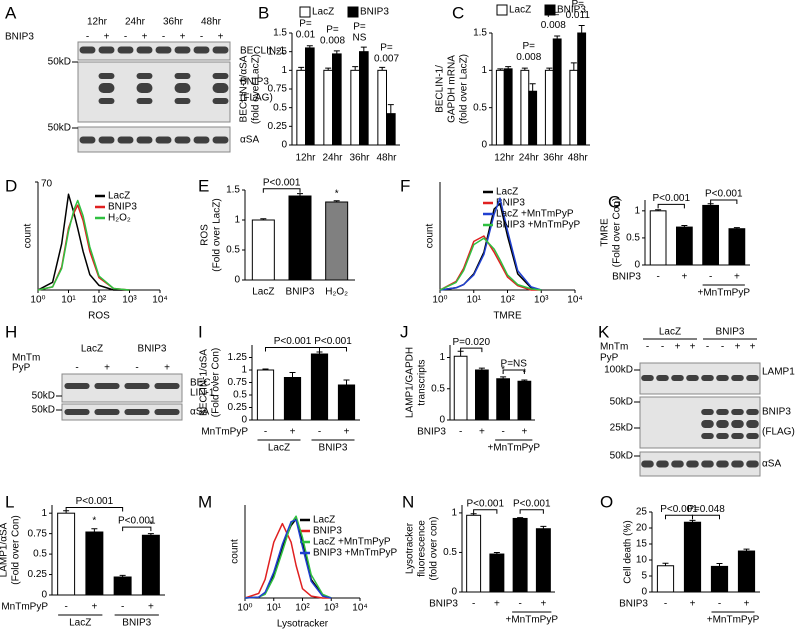  Describe the element at coordinates (331, 608) in the screenshot. I see `x-tick-label: 10³` at that location.